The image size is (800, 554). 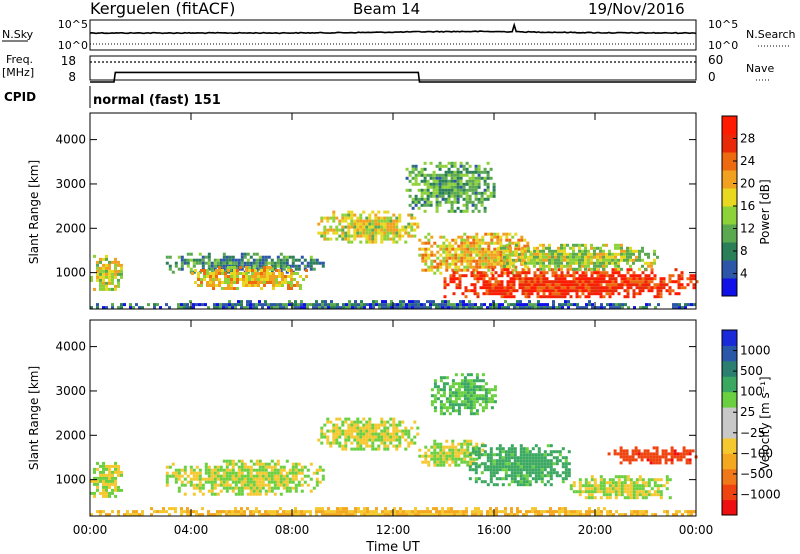 What do you see at coordinates (392, 547) in the screenshot?
I see `time-axis-label: Time UT` at bounding box center [392, 547].